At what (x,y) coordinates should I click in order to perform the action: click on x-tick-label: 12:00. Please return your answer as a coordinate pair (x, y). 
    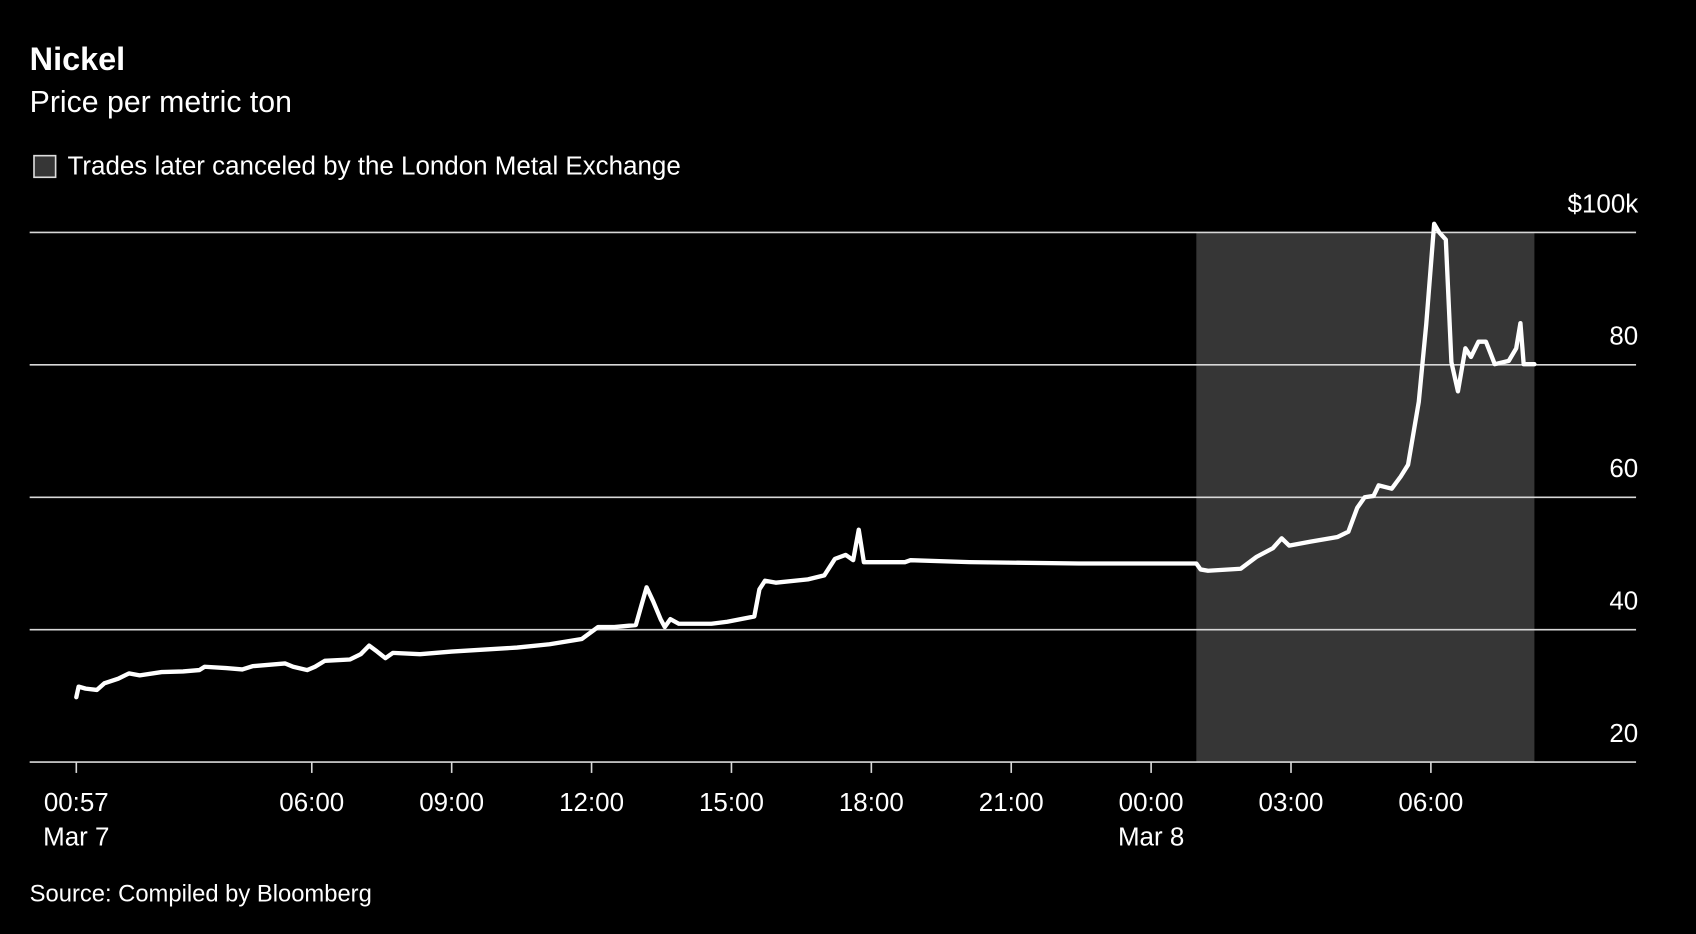
    Looking at the image, I should click on (591, 803).